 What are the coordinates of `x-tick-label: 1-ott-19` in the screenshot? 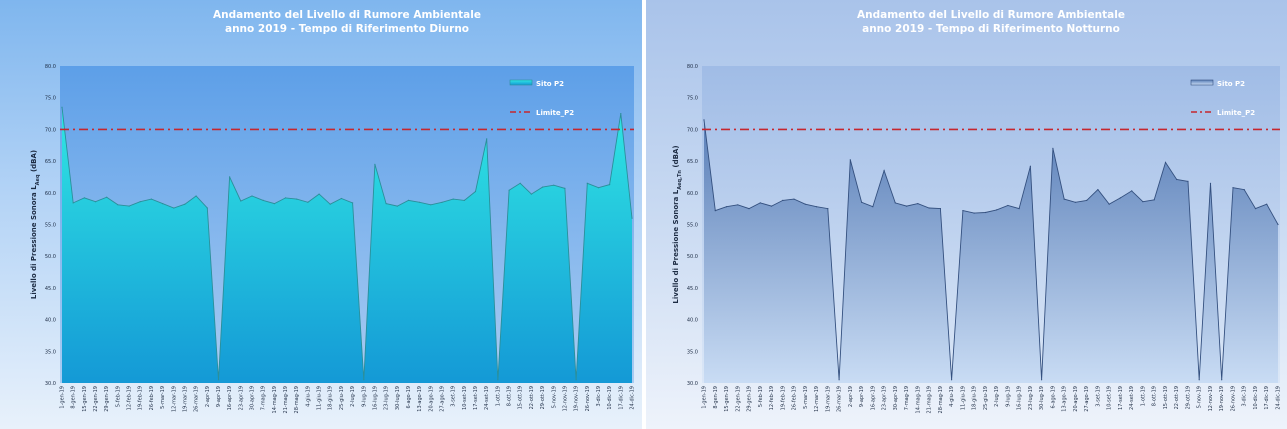 It's located at (498, 396).